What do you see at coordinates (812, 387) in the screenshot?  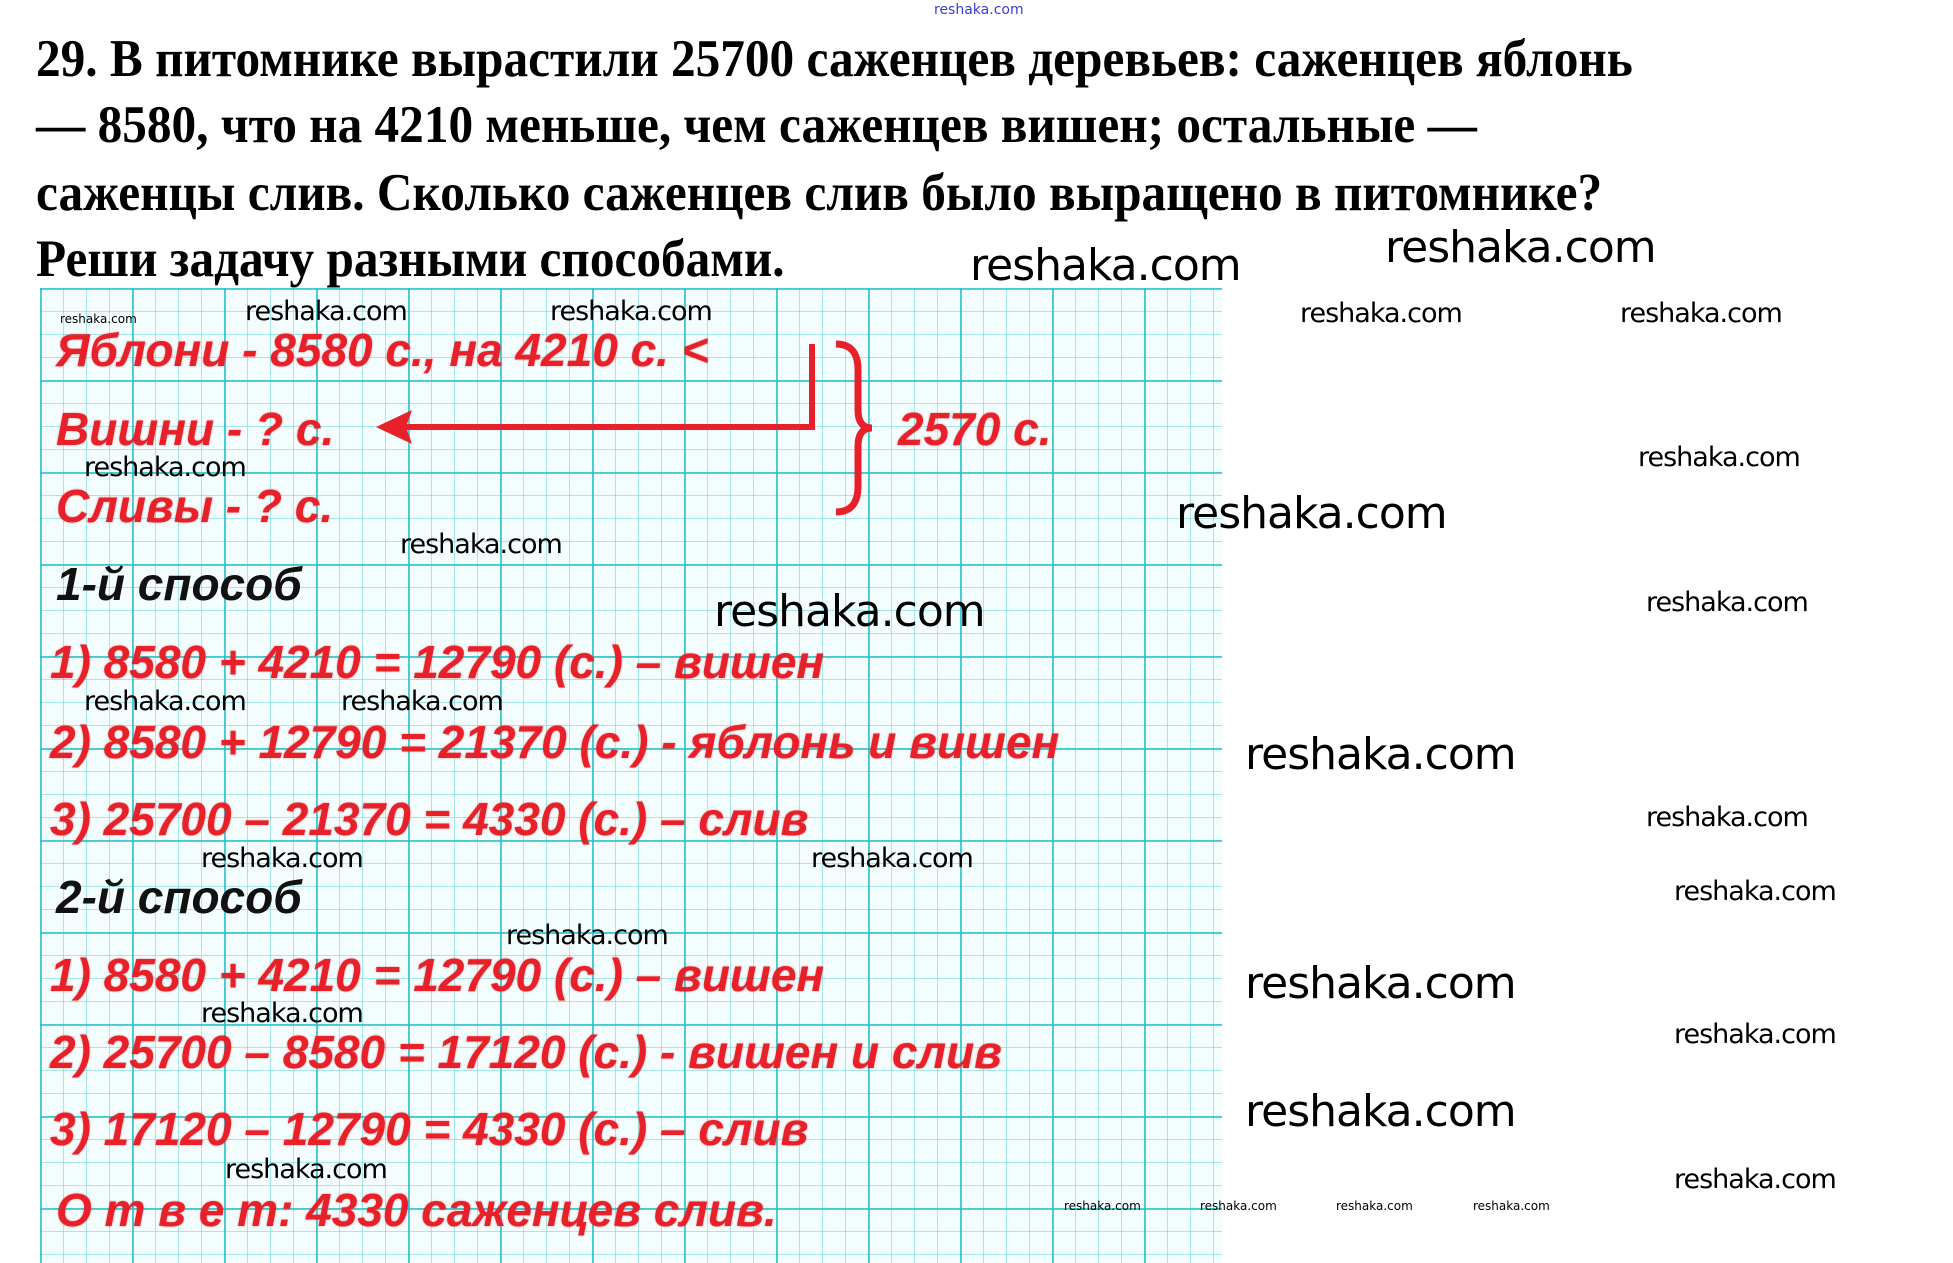 I see `arrow-vertical-line` at bounding box center [812, 387].